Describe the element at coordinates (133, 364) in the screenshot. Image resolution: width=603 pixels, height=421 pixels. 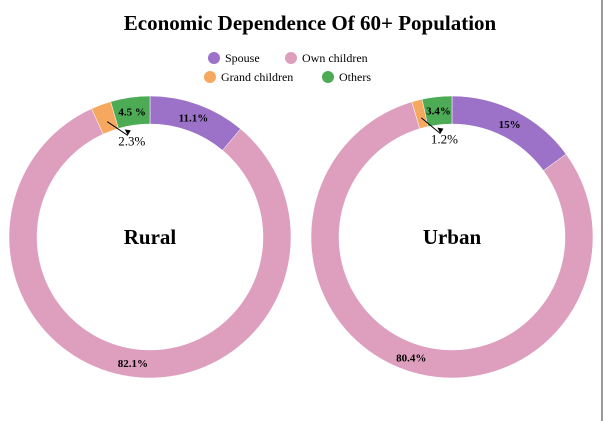
I see `rural-label-own-children: 82.1%` at that location.